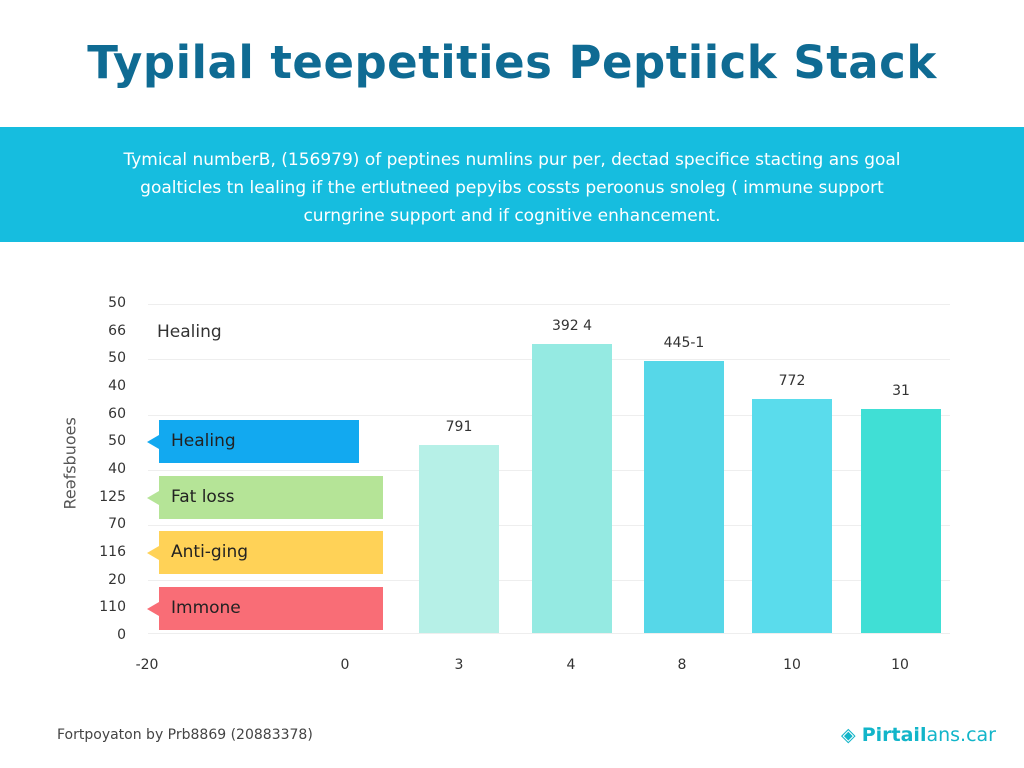 The height and width of the screenshot is (768, 1024). What do you see at coordinates (189, 332) in the screenshot?
I see `annotation-label: Healing` at bounding box center [189, 332].